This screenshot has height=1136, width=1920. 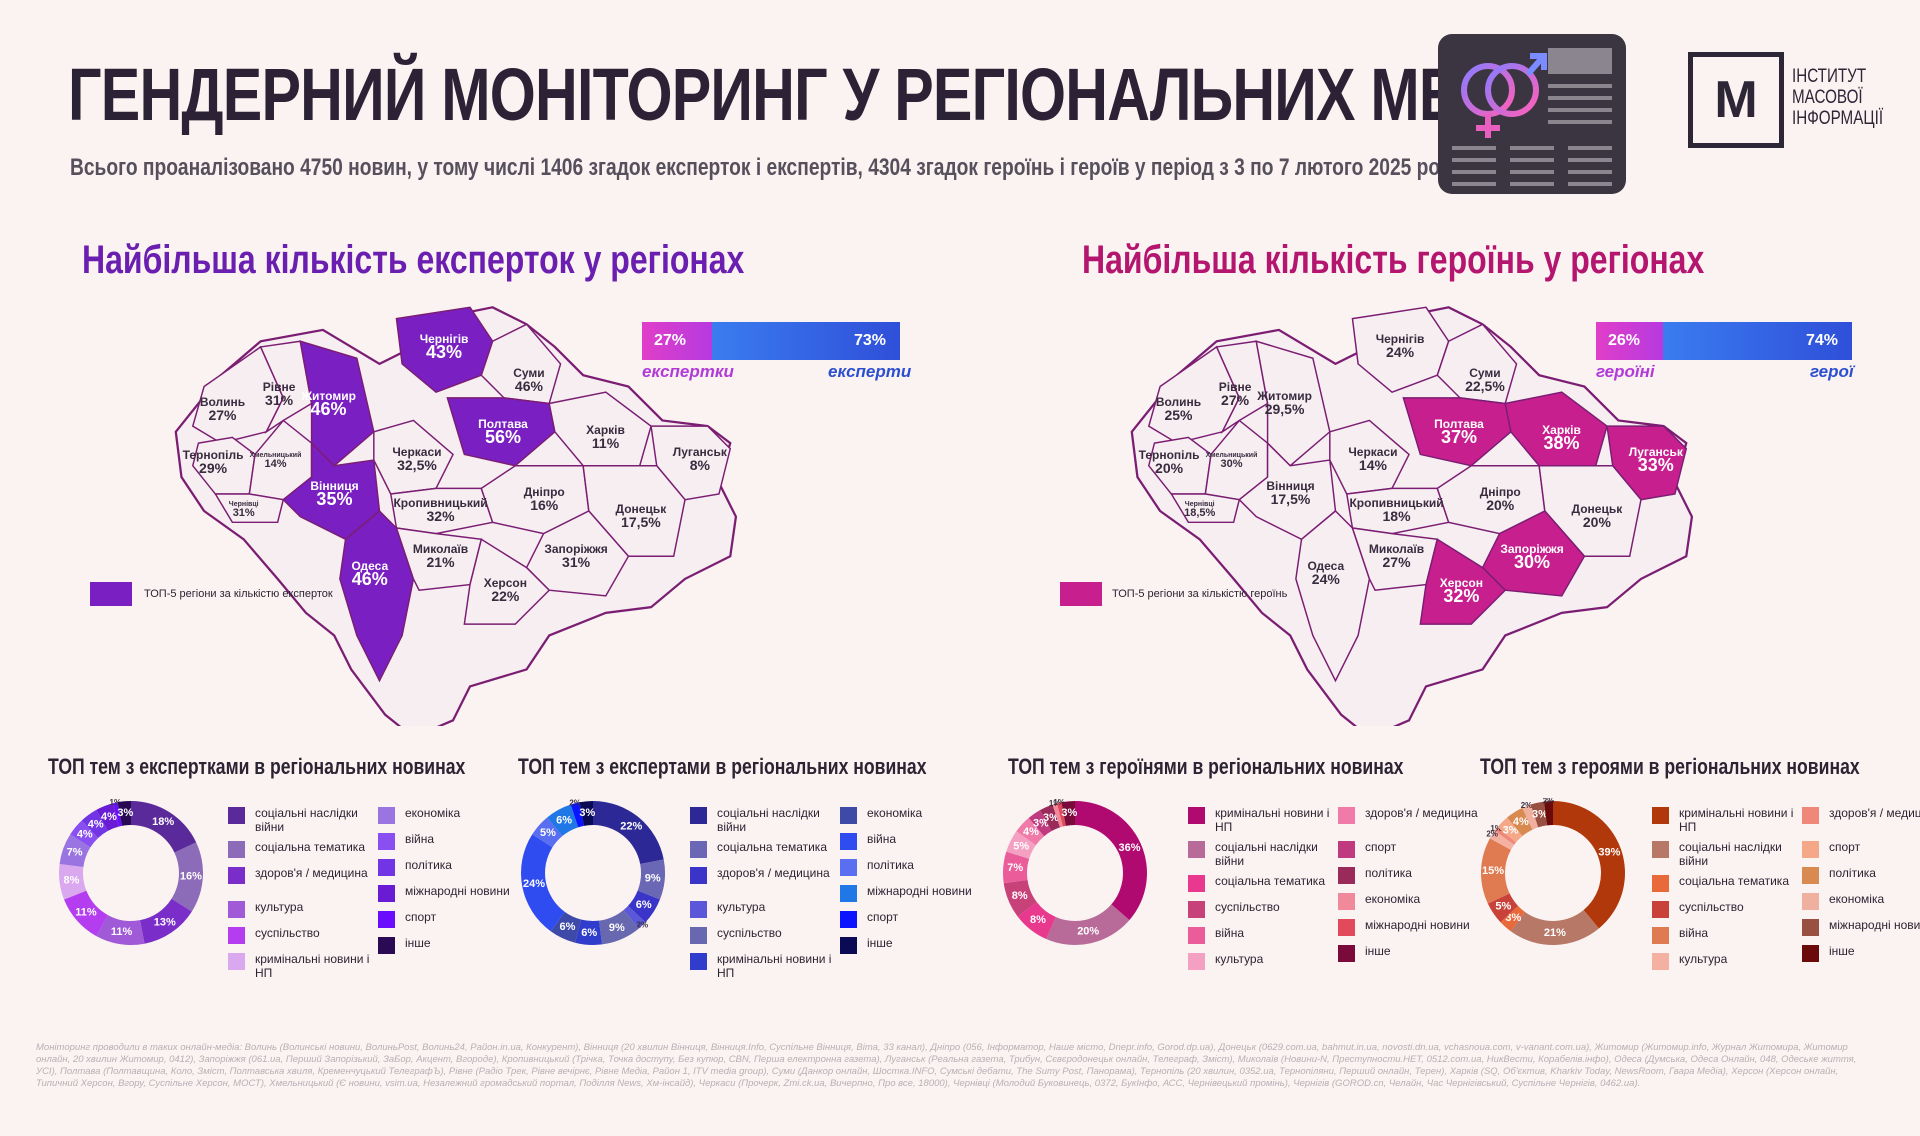 I want to click on legend-item: культура, so click(x=303, y=909).